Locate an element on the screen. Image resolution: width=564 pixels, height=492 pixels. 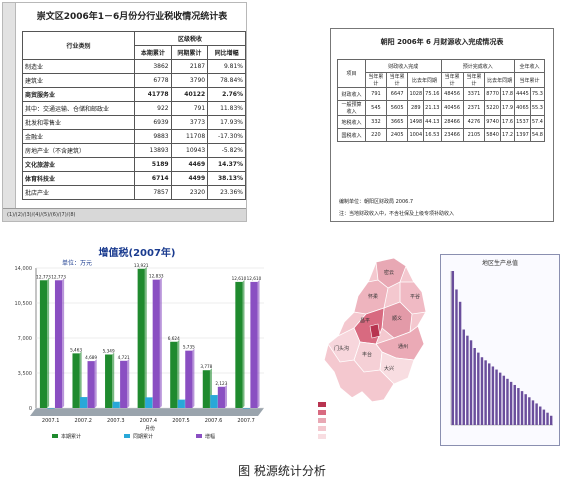
report-cell: 17.8 is located at coordinates (507, 94).